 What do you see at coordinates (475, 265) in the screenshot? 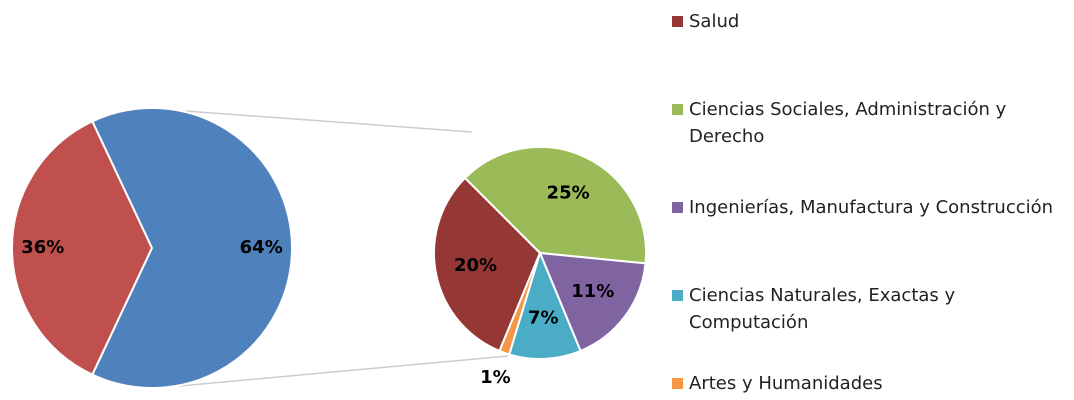
I see `data-label: 20%` at bounding box center [475, 265].